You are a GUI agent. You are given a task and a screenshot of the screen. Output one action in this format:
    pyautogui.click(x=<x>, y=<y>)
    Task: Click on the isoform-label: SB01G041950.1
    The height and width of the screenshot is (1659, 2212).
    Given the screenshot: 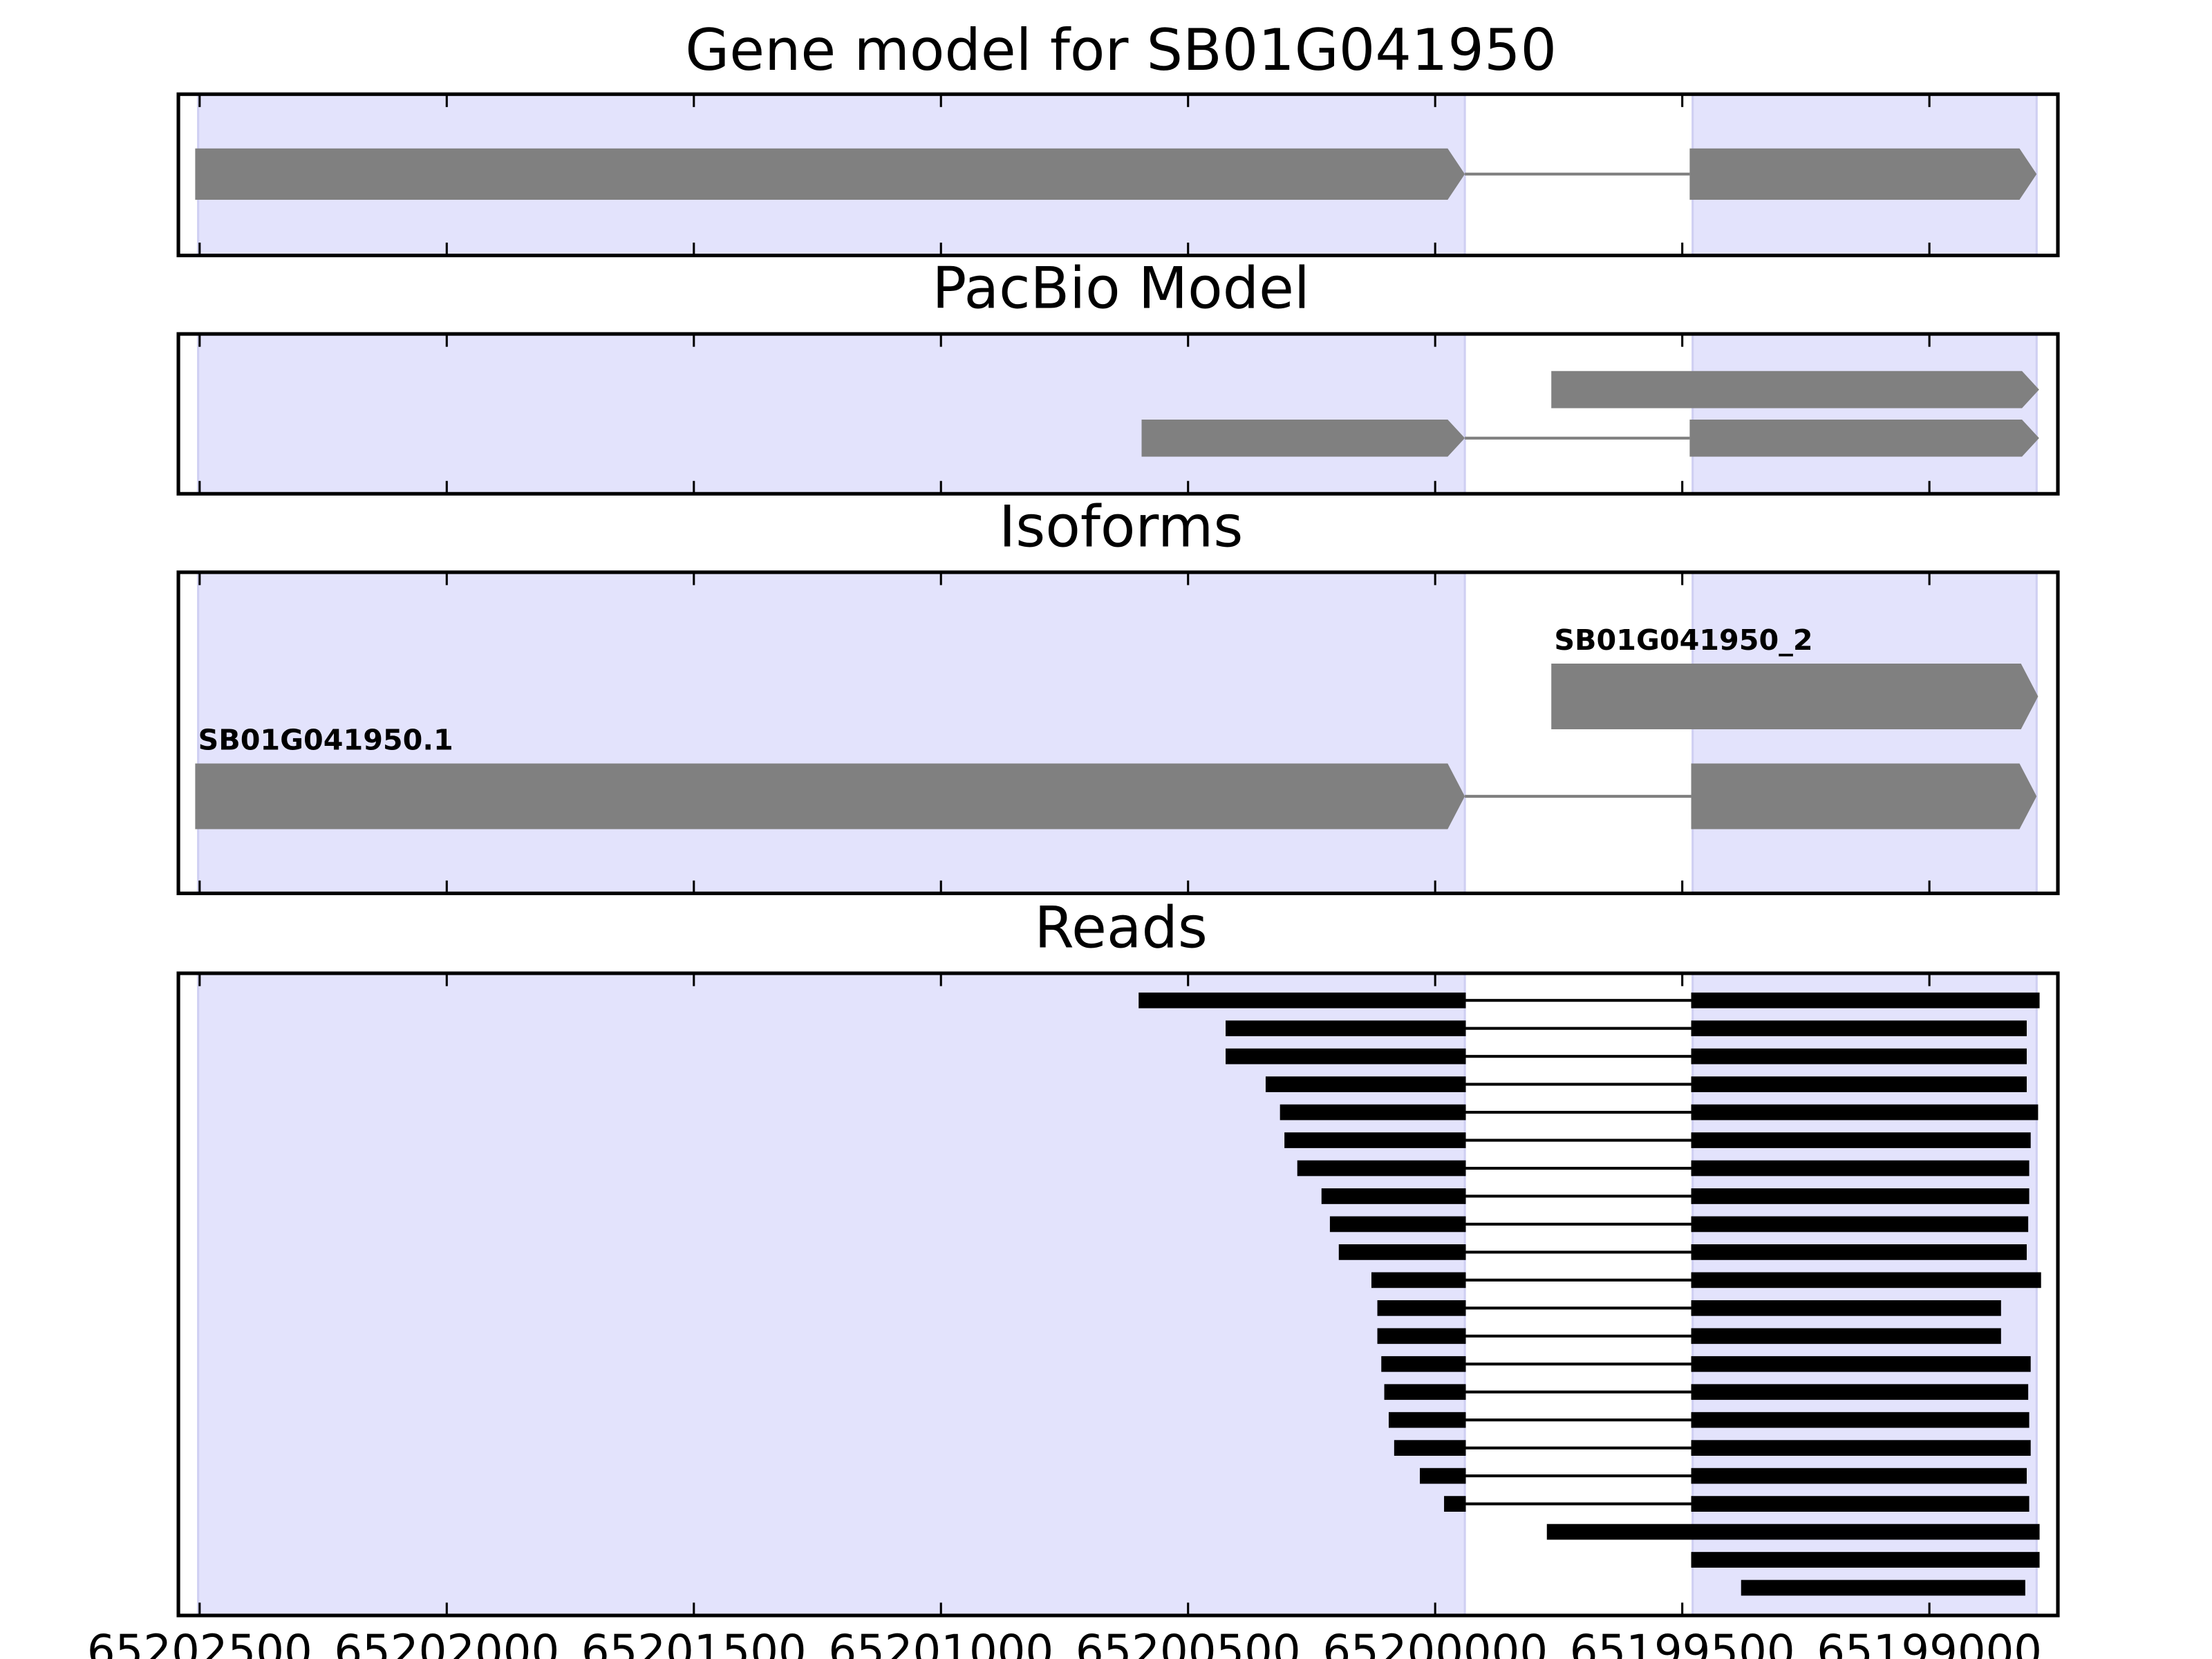 What is the action you would take?
    pyautogui.click(x=325, y=740)
    